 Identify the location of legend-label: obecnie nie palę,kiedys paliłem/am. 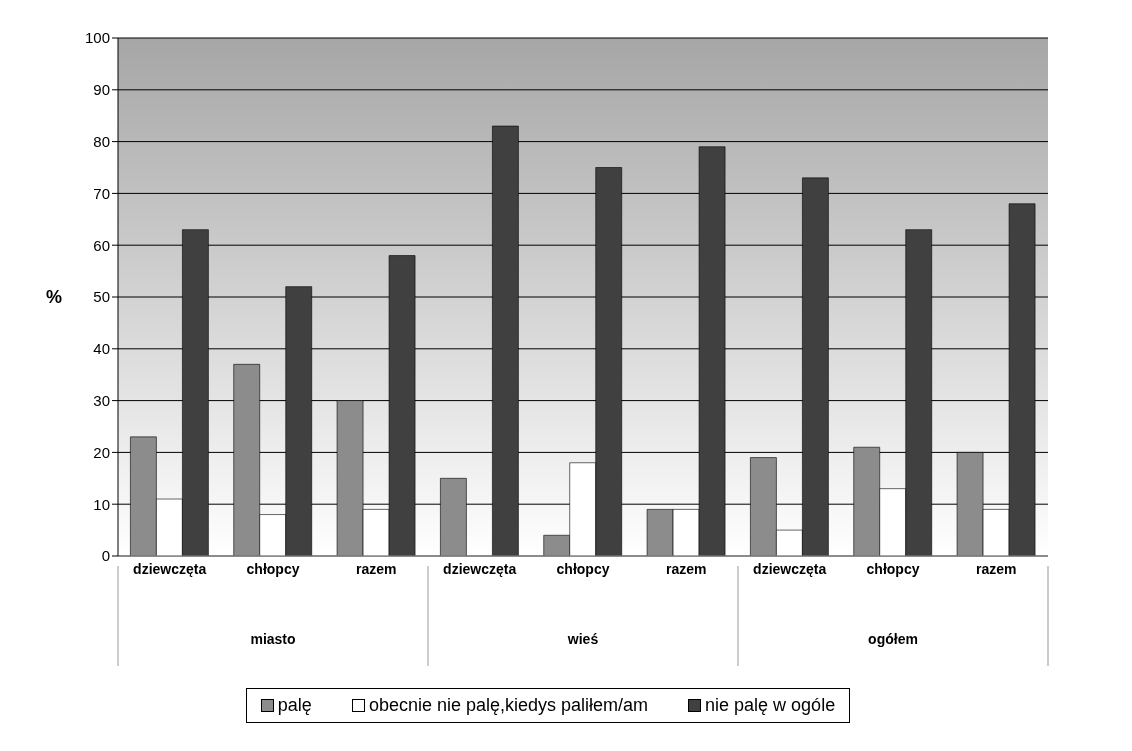
(508, 705).